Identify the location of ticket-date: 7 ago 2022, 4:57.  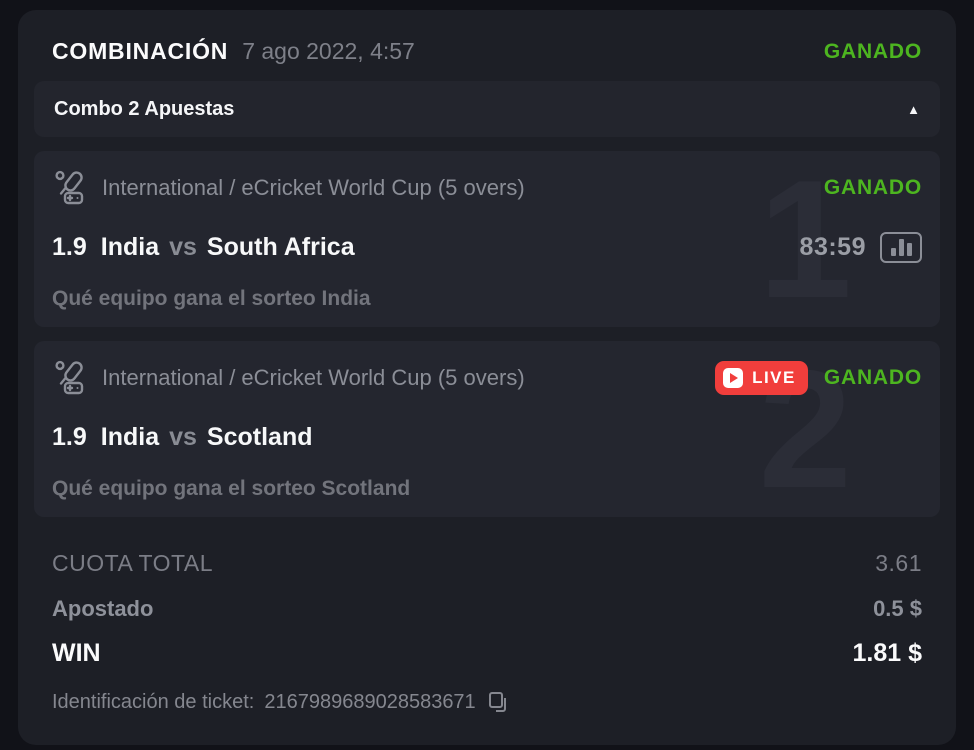
(328, 51).